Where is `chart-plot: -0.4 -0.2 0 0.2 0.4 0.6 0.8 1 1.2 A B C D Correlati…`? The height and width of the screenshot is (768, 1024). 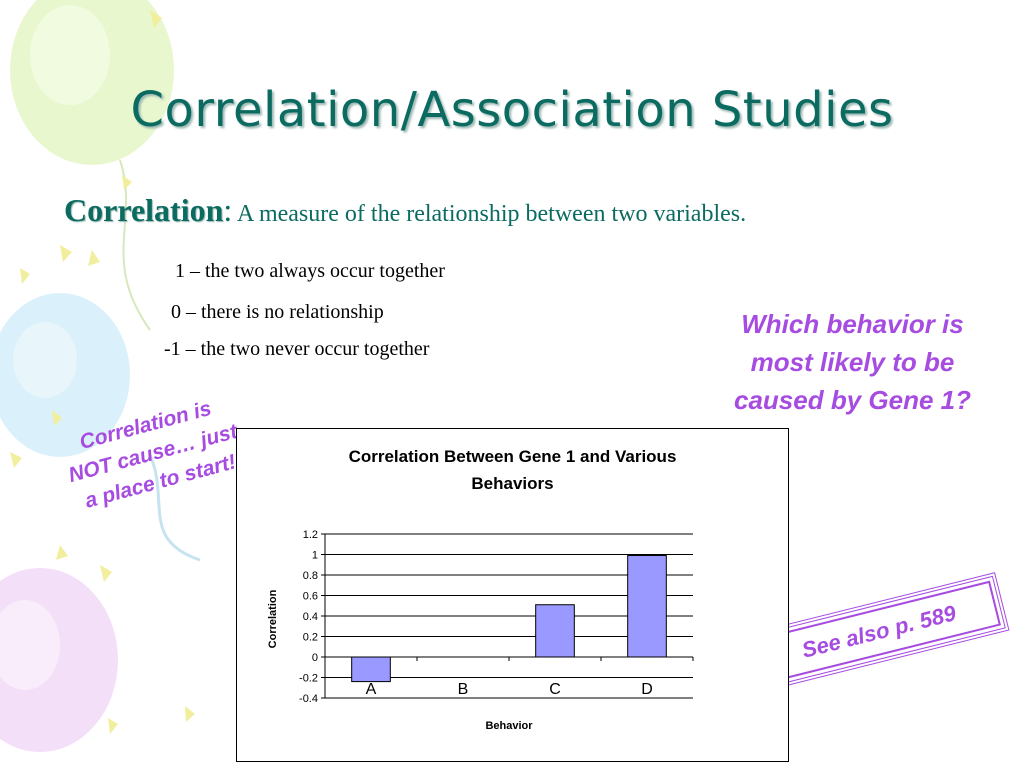
chart-plot: -0.4 -0.2 0 0.2 0.4 0.6 0.8 1 1.2 A B C D Correlati… is located at coordinates (480, 630).